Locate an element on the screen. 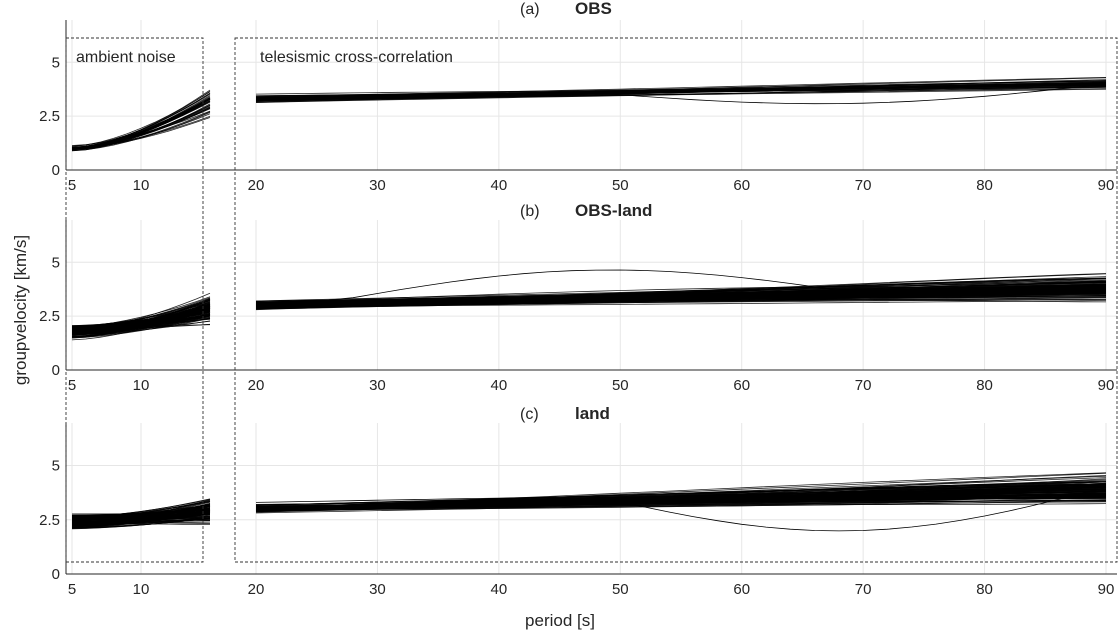  panel-label: (c) is located at coordinates (529, 414).